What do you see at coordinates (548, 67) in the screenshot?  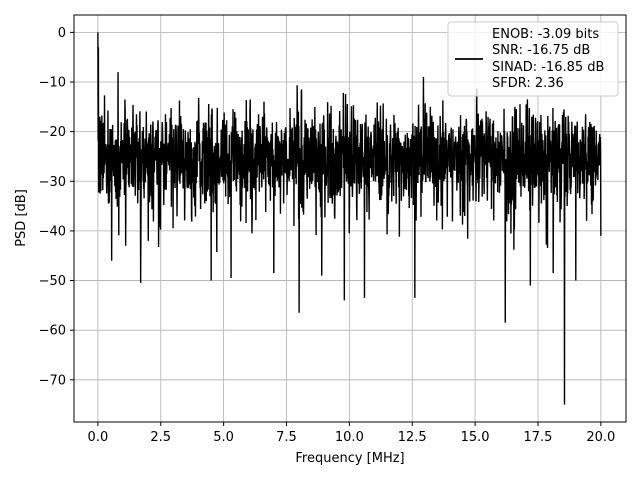 I see `legend-sinad: SINAD: -16.85 dB` at bounding box center [548, 67].